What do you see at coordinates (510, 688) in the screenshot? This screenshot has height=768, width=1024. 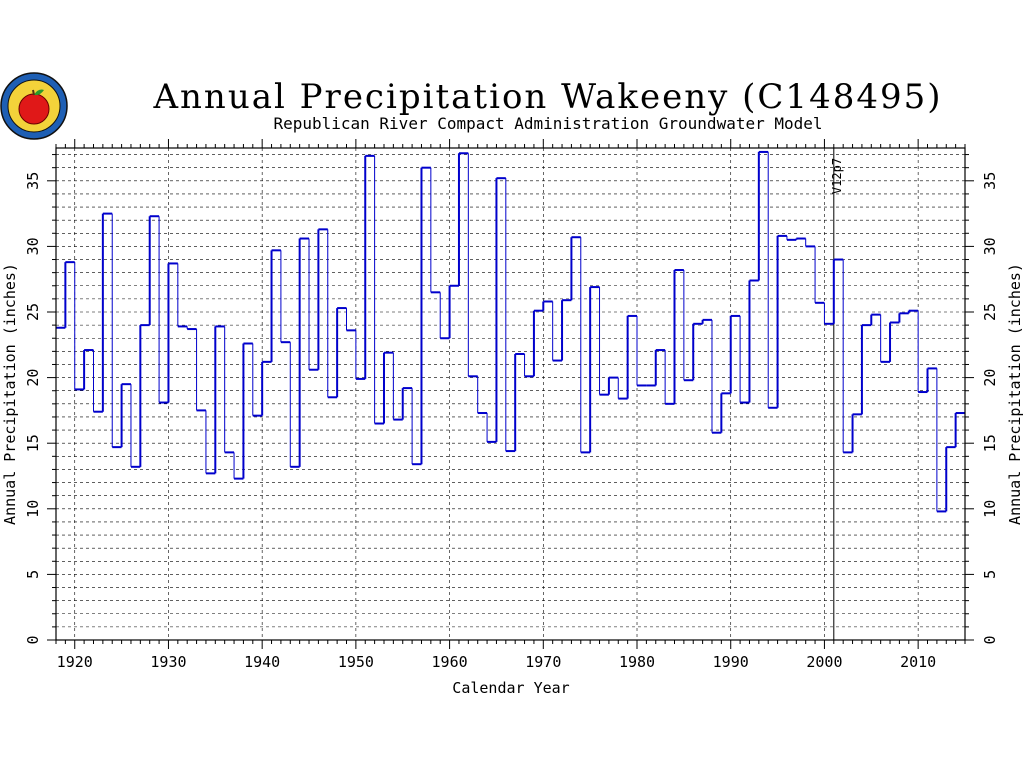 I see `x-axis-label: Calendar Year` at bounding box center [510, 688].